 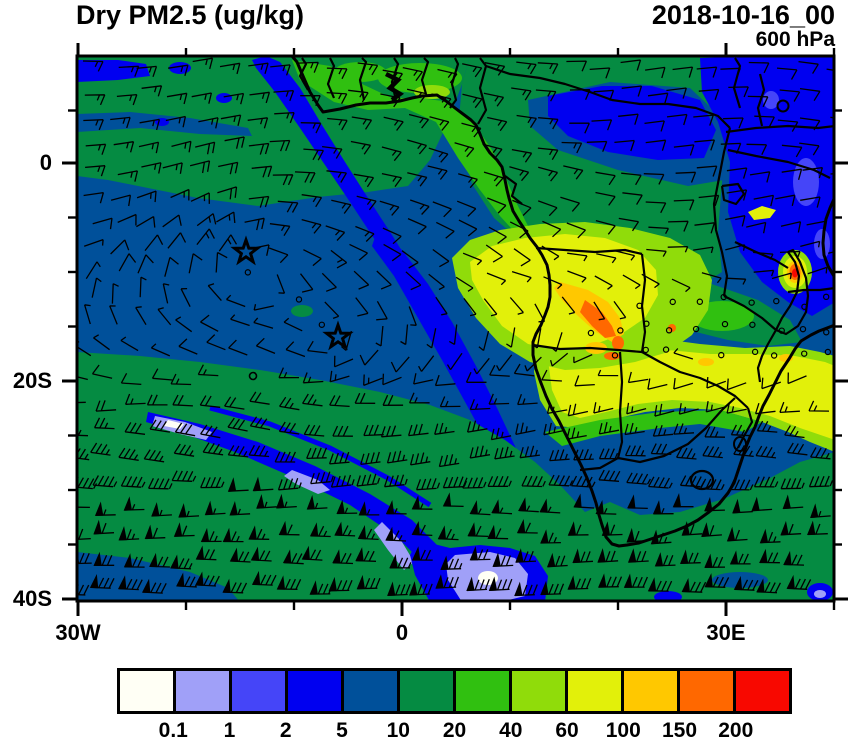 What do you see at coordinates (158, 576) in the screenshot?
I see `bl-corner-steel` at bounding box center [158, 576].